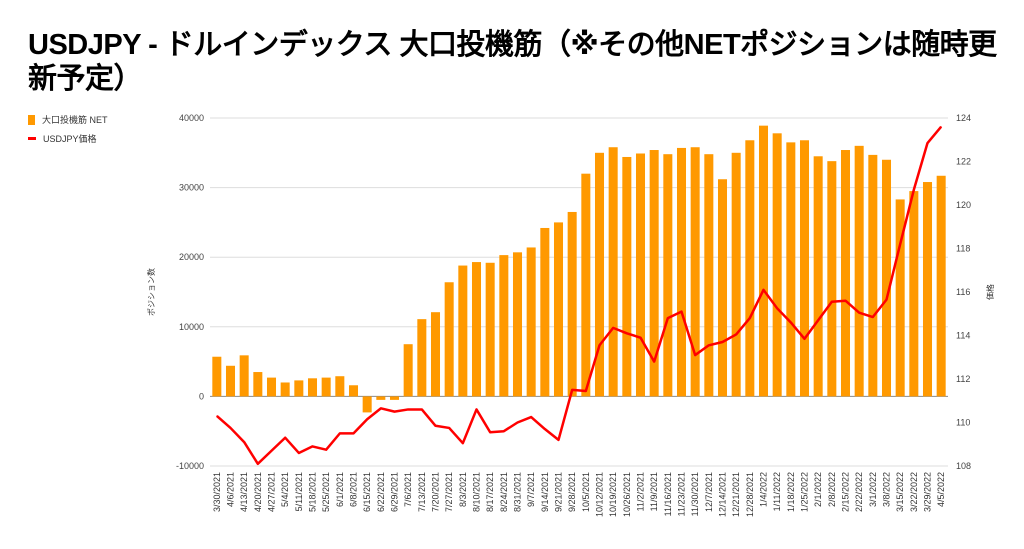  I want to click on x-tick-label: 9/28/2021, so click(572, 492).